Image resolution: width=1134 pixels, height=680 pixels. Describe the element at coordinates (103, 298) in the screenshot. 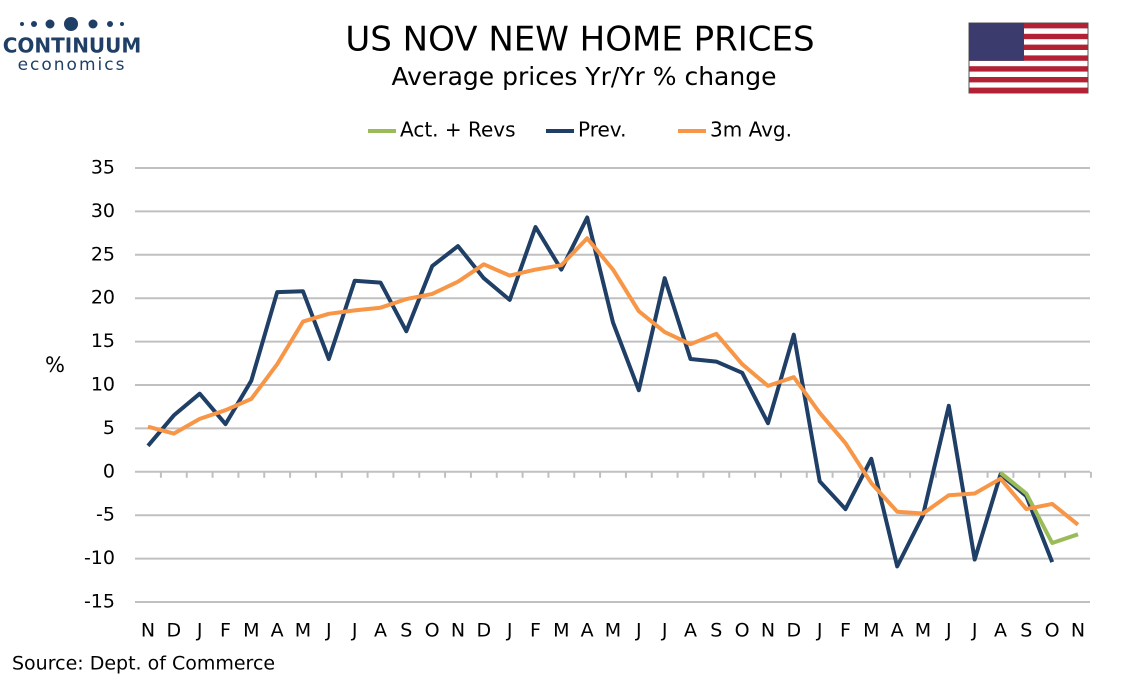

I see `y-tick-label: 20` at that location.